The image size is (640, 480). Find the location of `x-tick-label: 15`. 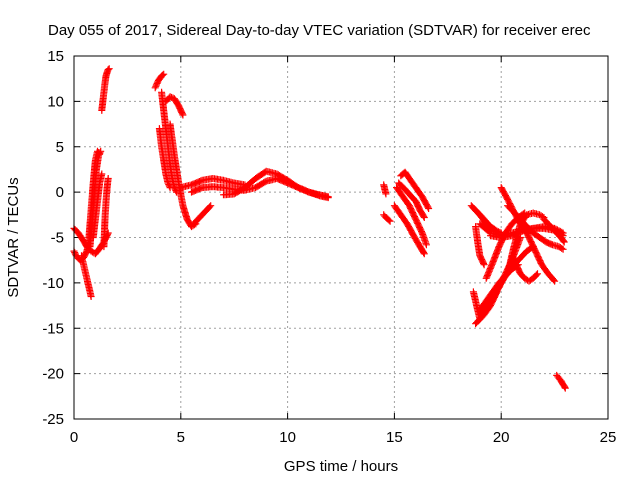

x-tick-label: 15 is located at coordinates (394, 437).